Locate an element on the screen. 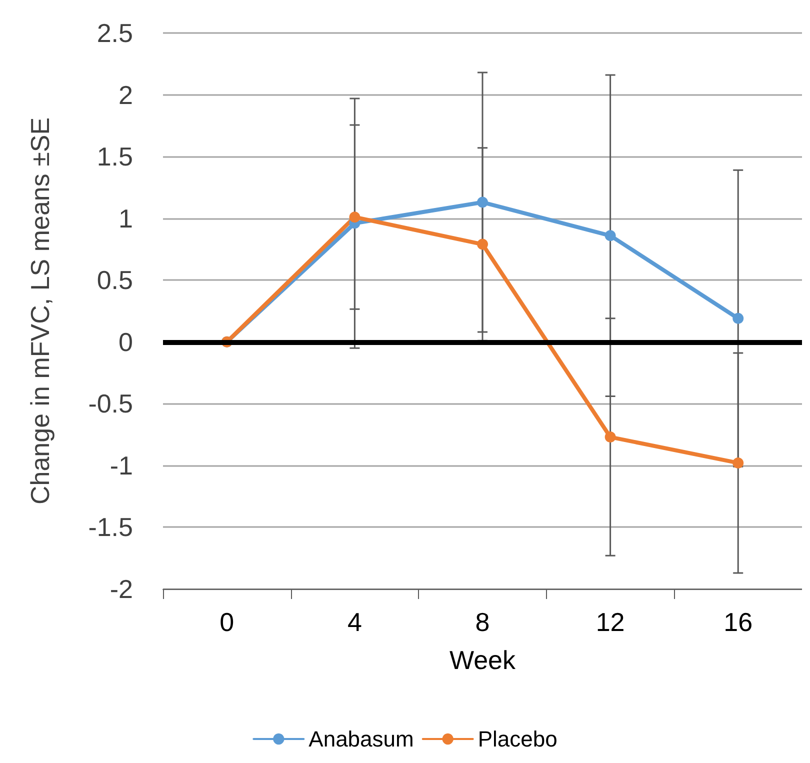 Image resolution: width=810 pixels, height=763 pixels. x-tick-label: 16 is located at coordinates (738, 622).